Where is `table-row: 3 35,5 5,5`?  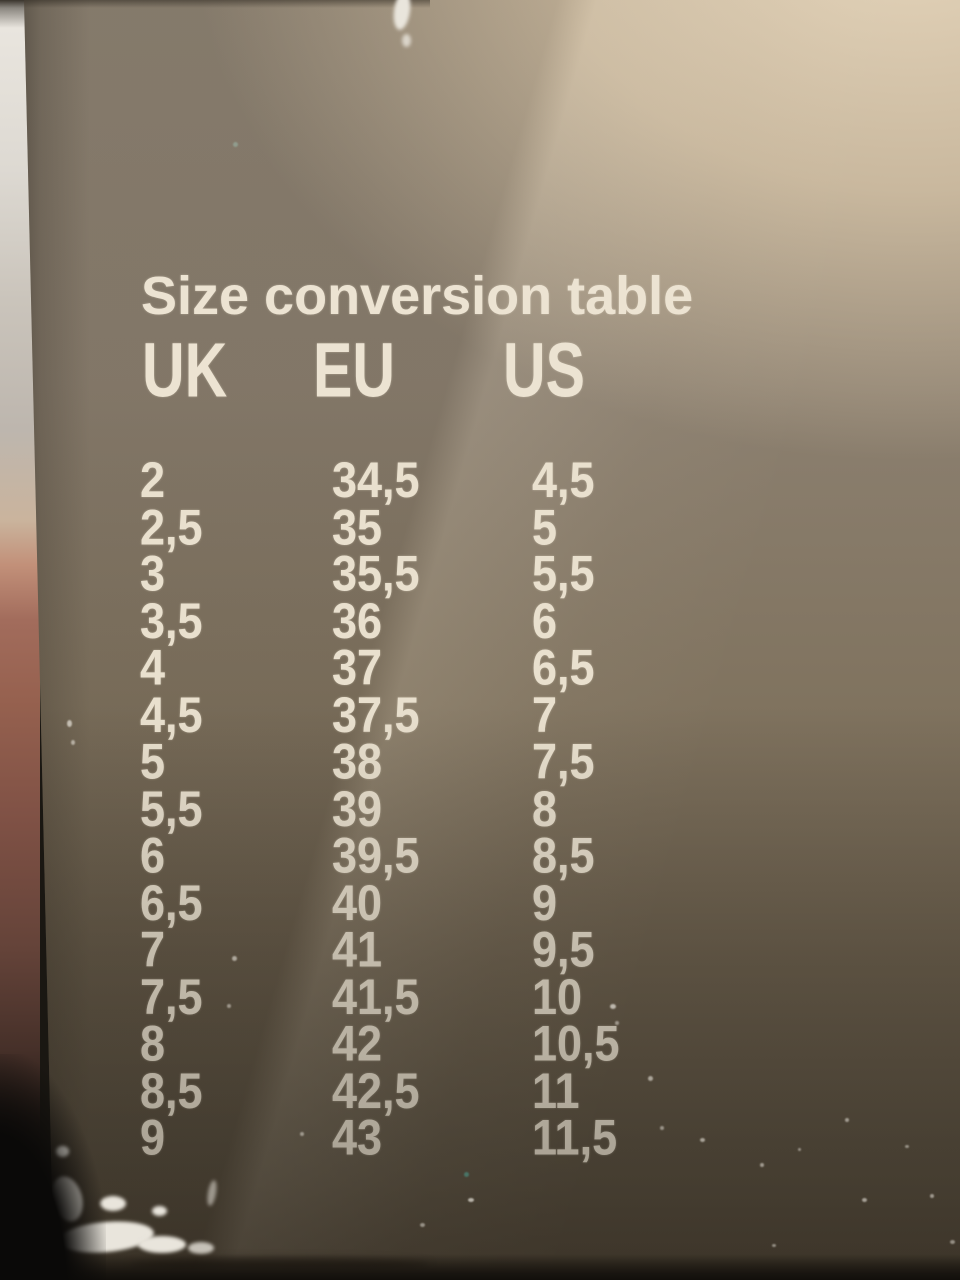 table-row: 3 35,5 5,5 is located at coordinates (380, 573).